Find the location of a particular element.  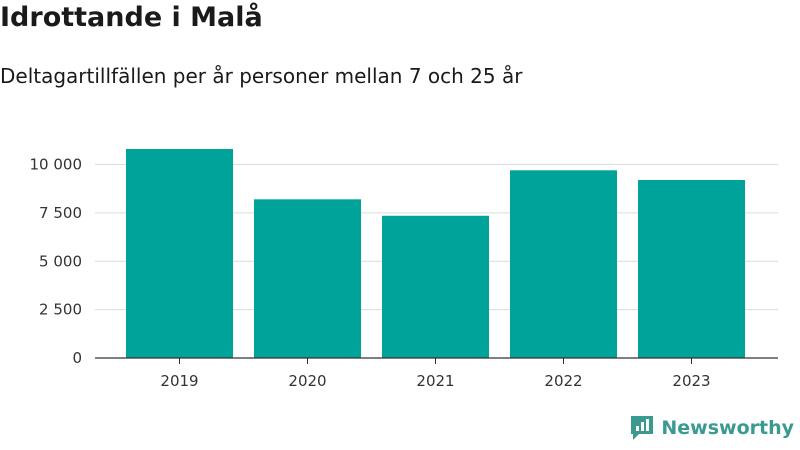

x-tick-label: 2022 is located at coordinates (563, 381).